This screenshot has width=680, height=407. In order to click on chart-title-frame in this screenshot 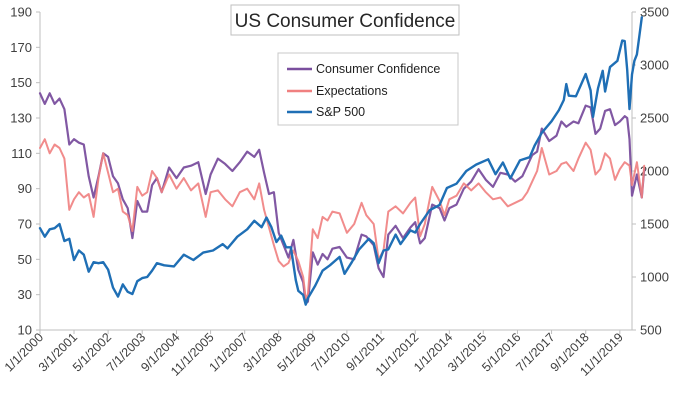, I will do `click(345, 20)`.